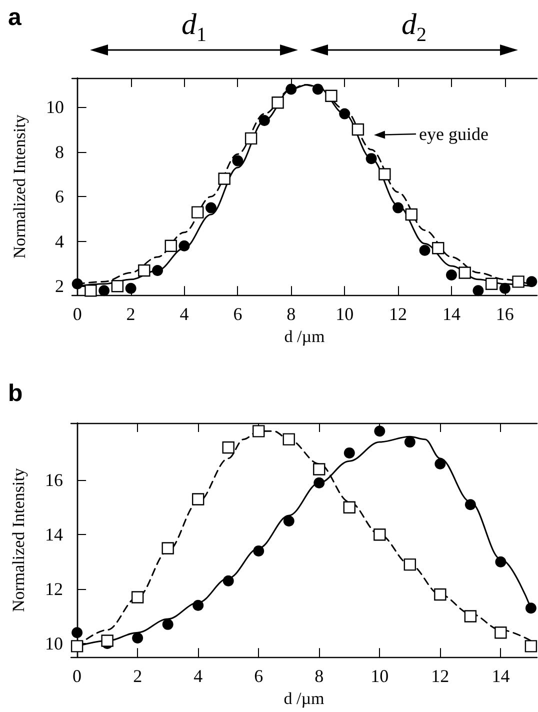 Image resolution: width=538 pixels, height=712 pixels. I want to click on chart-title: a, so click(15, 18).